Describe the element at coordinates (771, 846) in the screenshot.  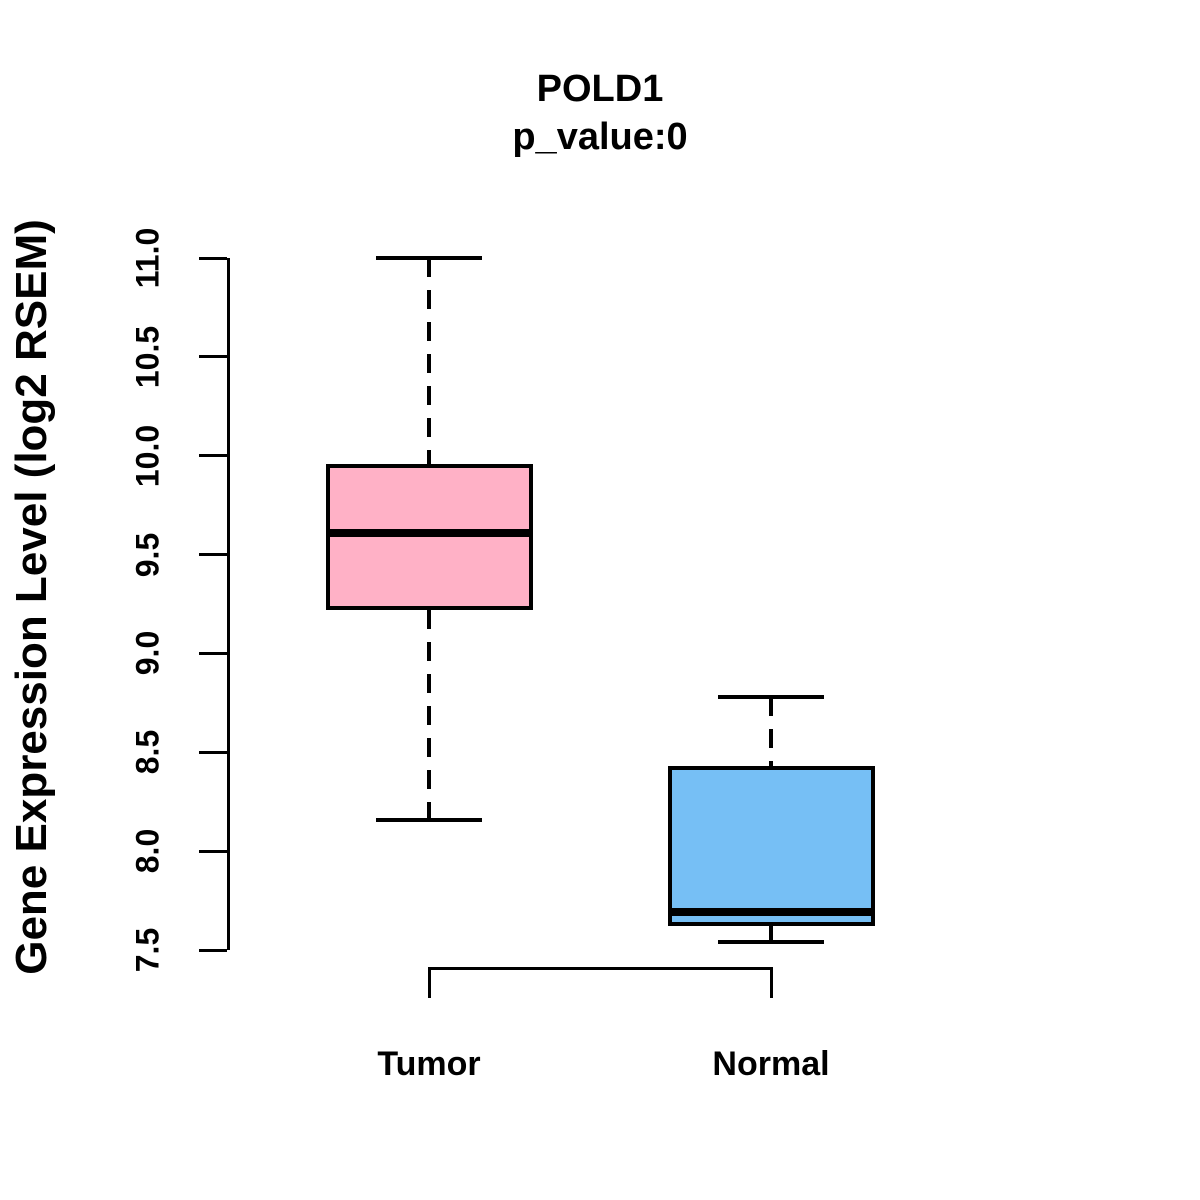
I see `normal-box` at that location.